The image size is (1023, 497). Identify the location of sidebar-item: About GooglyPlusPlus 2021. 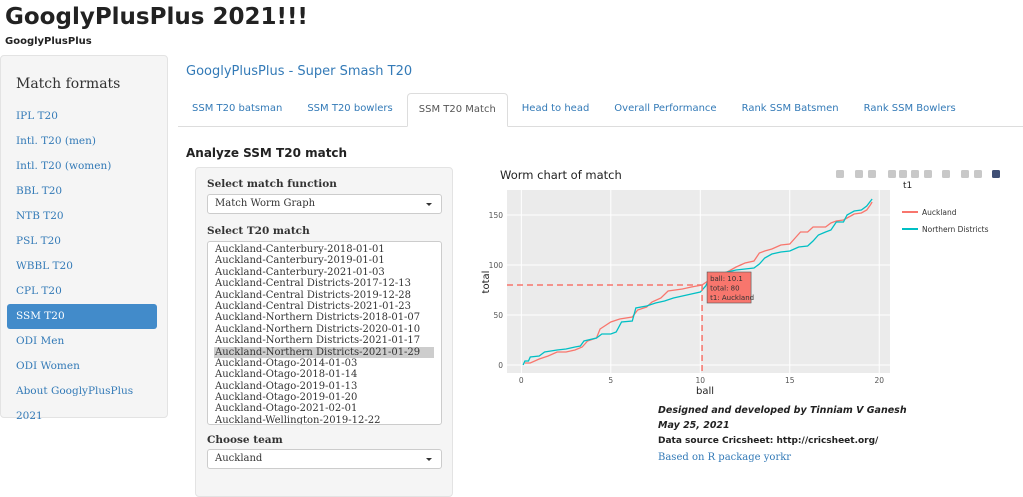
(75, 403).